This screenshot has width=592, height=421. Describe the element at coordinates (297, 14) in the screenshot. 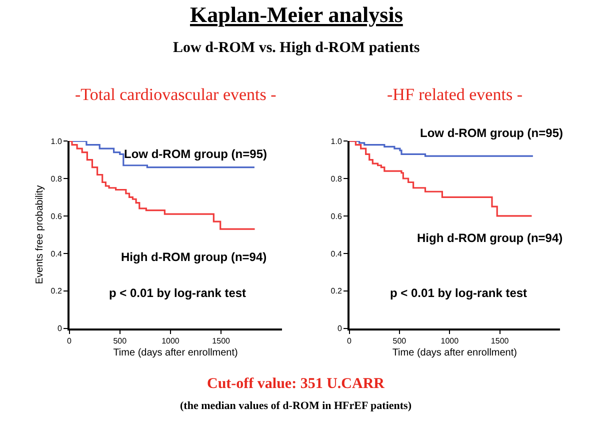

I see `text: Kaplan-Meier analysis` at that location.